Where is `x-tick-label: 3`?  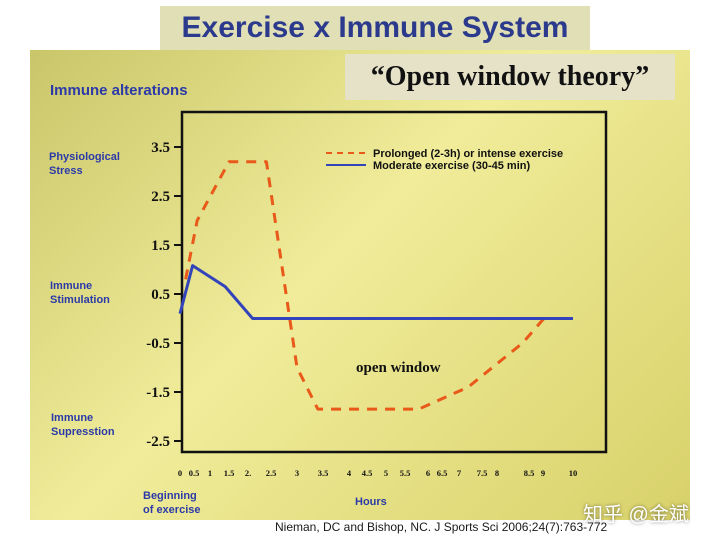 x-tick-label: 3 is located at coordinates (297, 473).